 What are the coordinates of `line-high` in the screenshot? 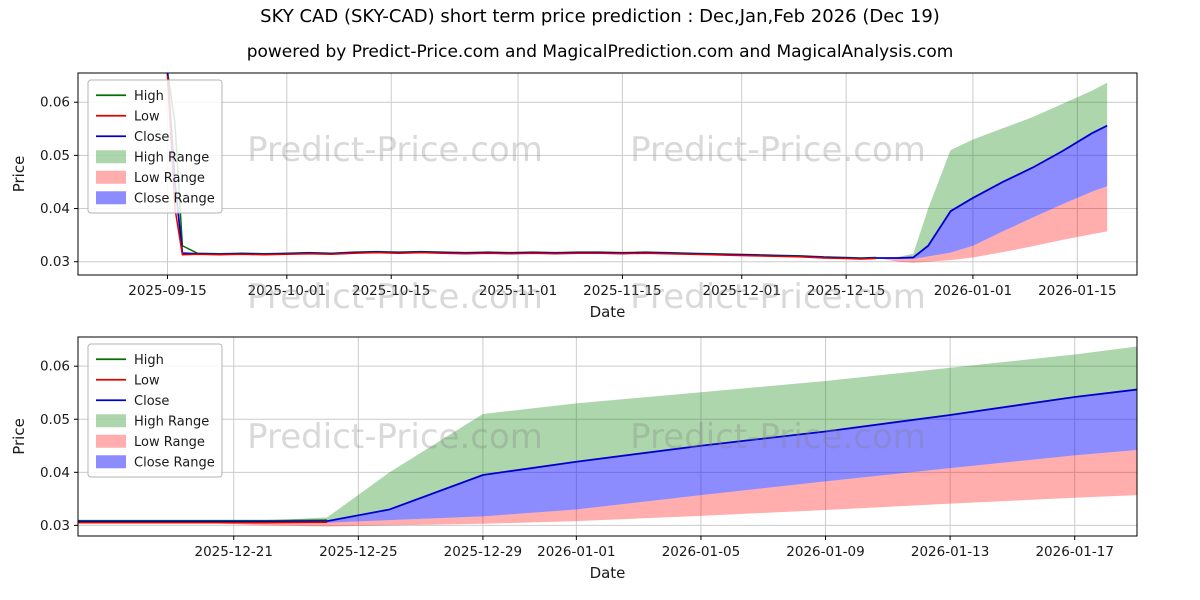 It's located at (203, 520).